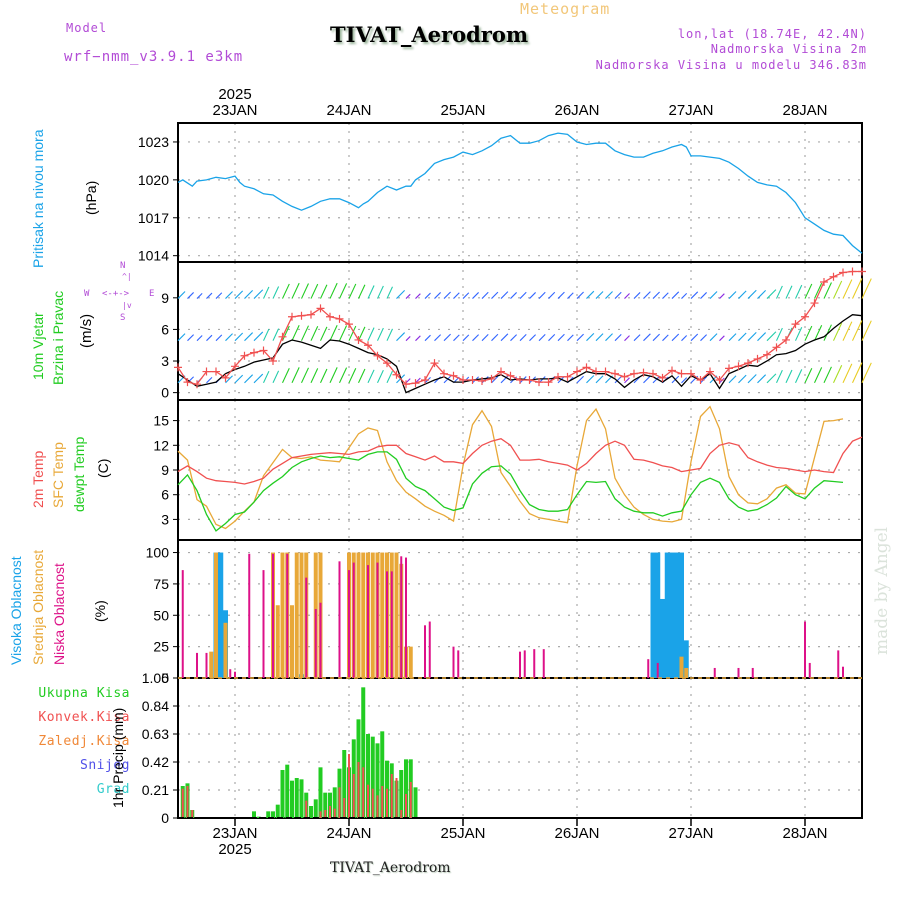 The image size is (900, 900). Describe the element at coordinates (123, 266) in the screenshot. I see `compass-n: N` at that location.